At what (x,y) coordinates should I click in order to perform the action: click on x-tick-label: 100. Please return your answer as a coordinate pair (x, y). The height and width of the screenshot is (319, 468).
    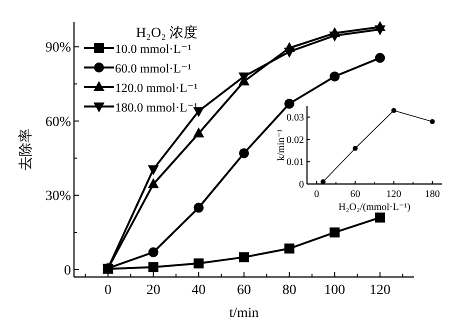
    Looking at the image, I should click on (335, 290).